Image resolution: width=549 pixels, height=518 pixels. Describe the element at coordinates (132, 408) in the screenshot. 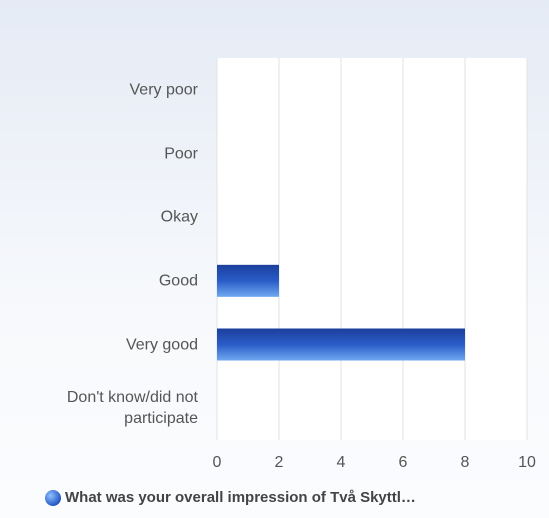

I see `y-tick-label: Don't know/did not participate` at that location.